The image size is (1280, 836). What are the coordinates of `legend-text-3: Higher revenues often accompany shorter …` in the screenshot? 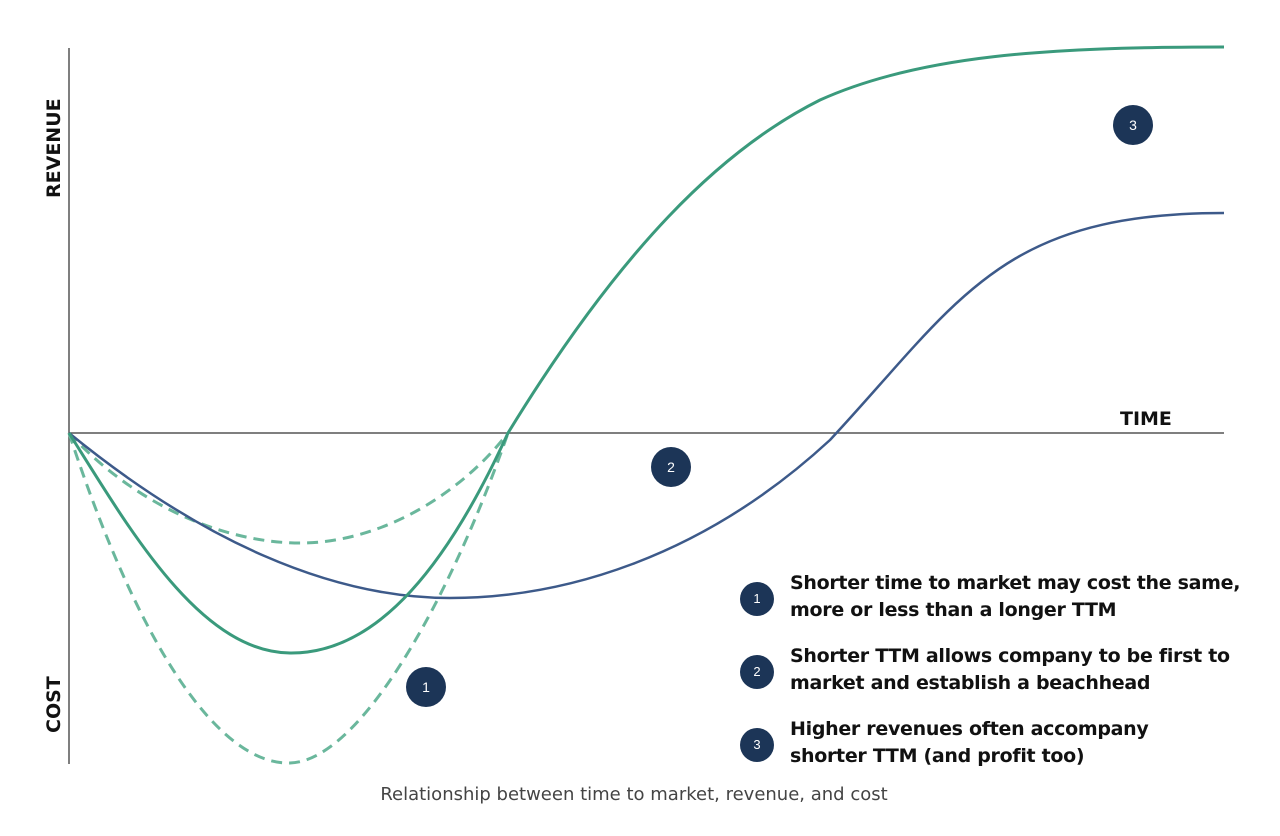 It's located at (969, 742).